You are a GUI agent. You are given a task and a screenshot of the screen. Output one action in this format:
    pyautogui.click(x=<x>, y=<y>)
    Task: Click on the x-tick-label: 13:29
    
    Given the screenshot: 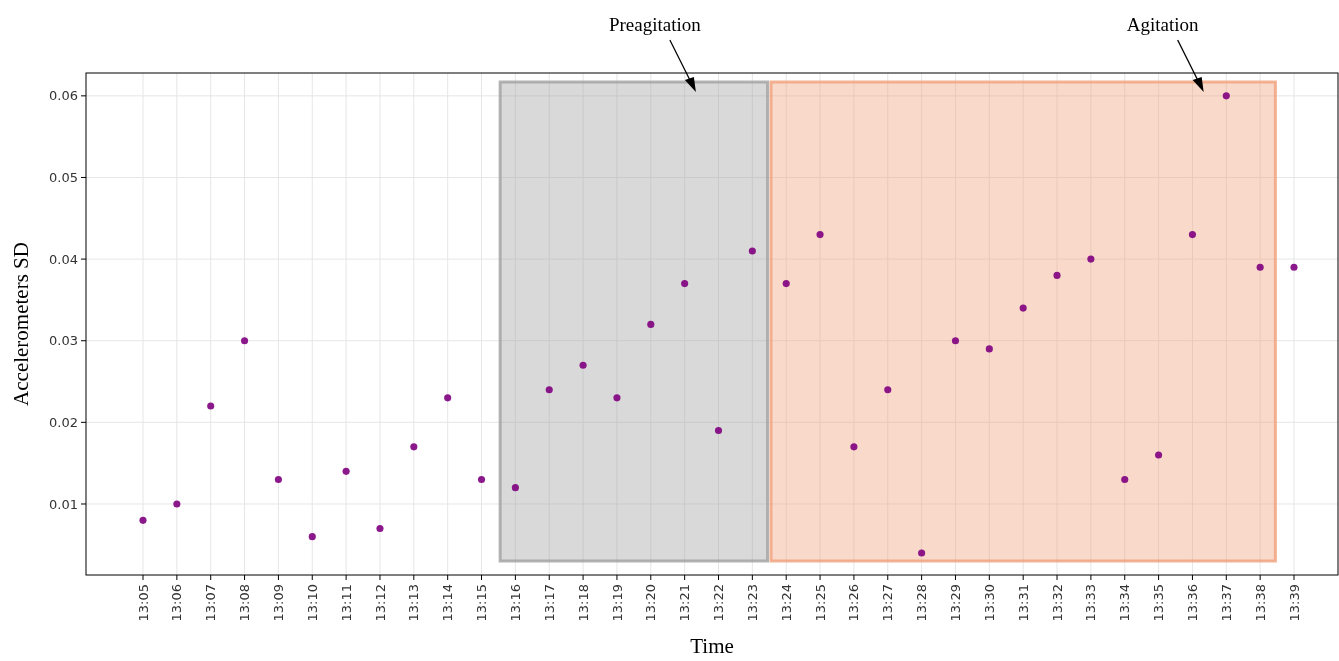 What is the action you would take?
    pyautogui.click(x=956, y=603)
    